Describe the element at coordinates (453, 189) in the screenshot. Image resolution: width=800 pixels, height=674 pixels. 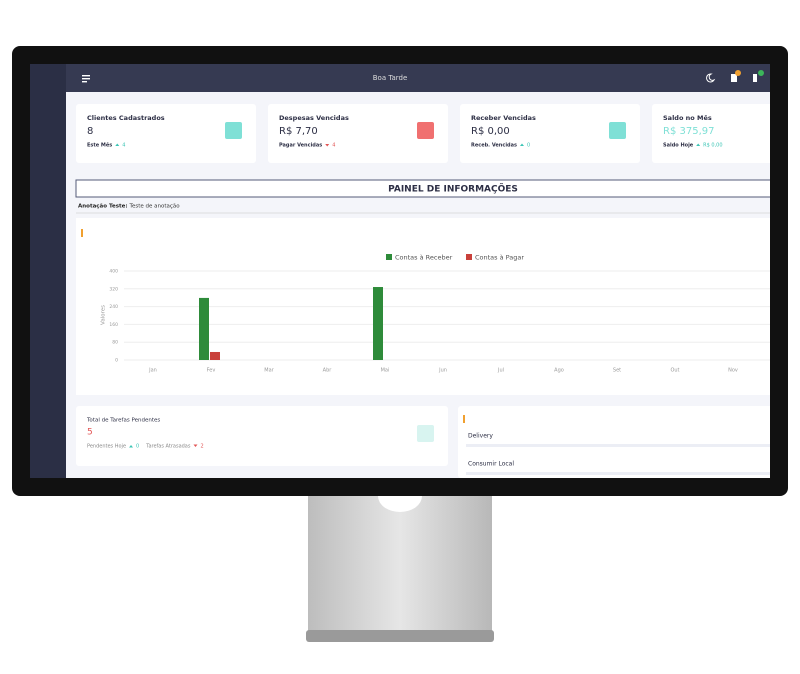
I see `panel-title: PAINEL DE INFORMAÇÕES` at that location.